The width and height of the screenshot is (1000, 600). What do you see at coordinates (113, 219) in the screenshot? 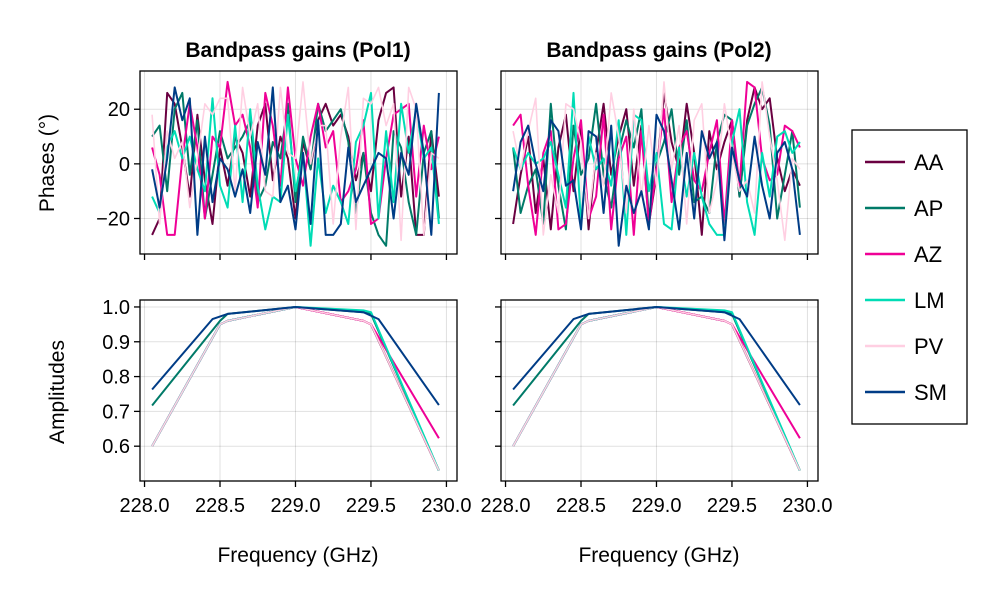
I see `y-tick-label: −20` at bounding box center [113, 219].